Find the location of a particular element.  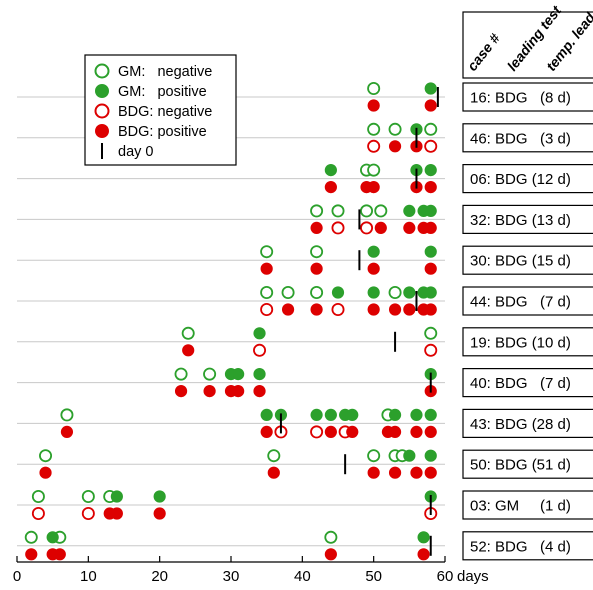

case-label: 44: BDG (7 d) is located at coordinates (520, 302).